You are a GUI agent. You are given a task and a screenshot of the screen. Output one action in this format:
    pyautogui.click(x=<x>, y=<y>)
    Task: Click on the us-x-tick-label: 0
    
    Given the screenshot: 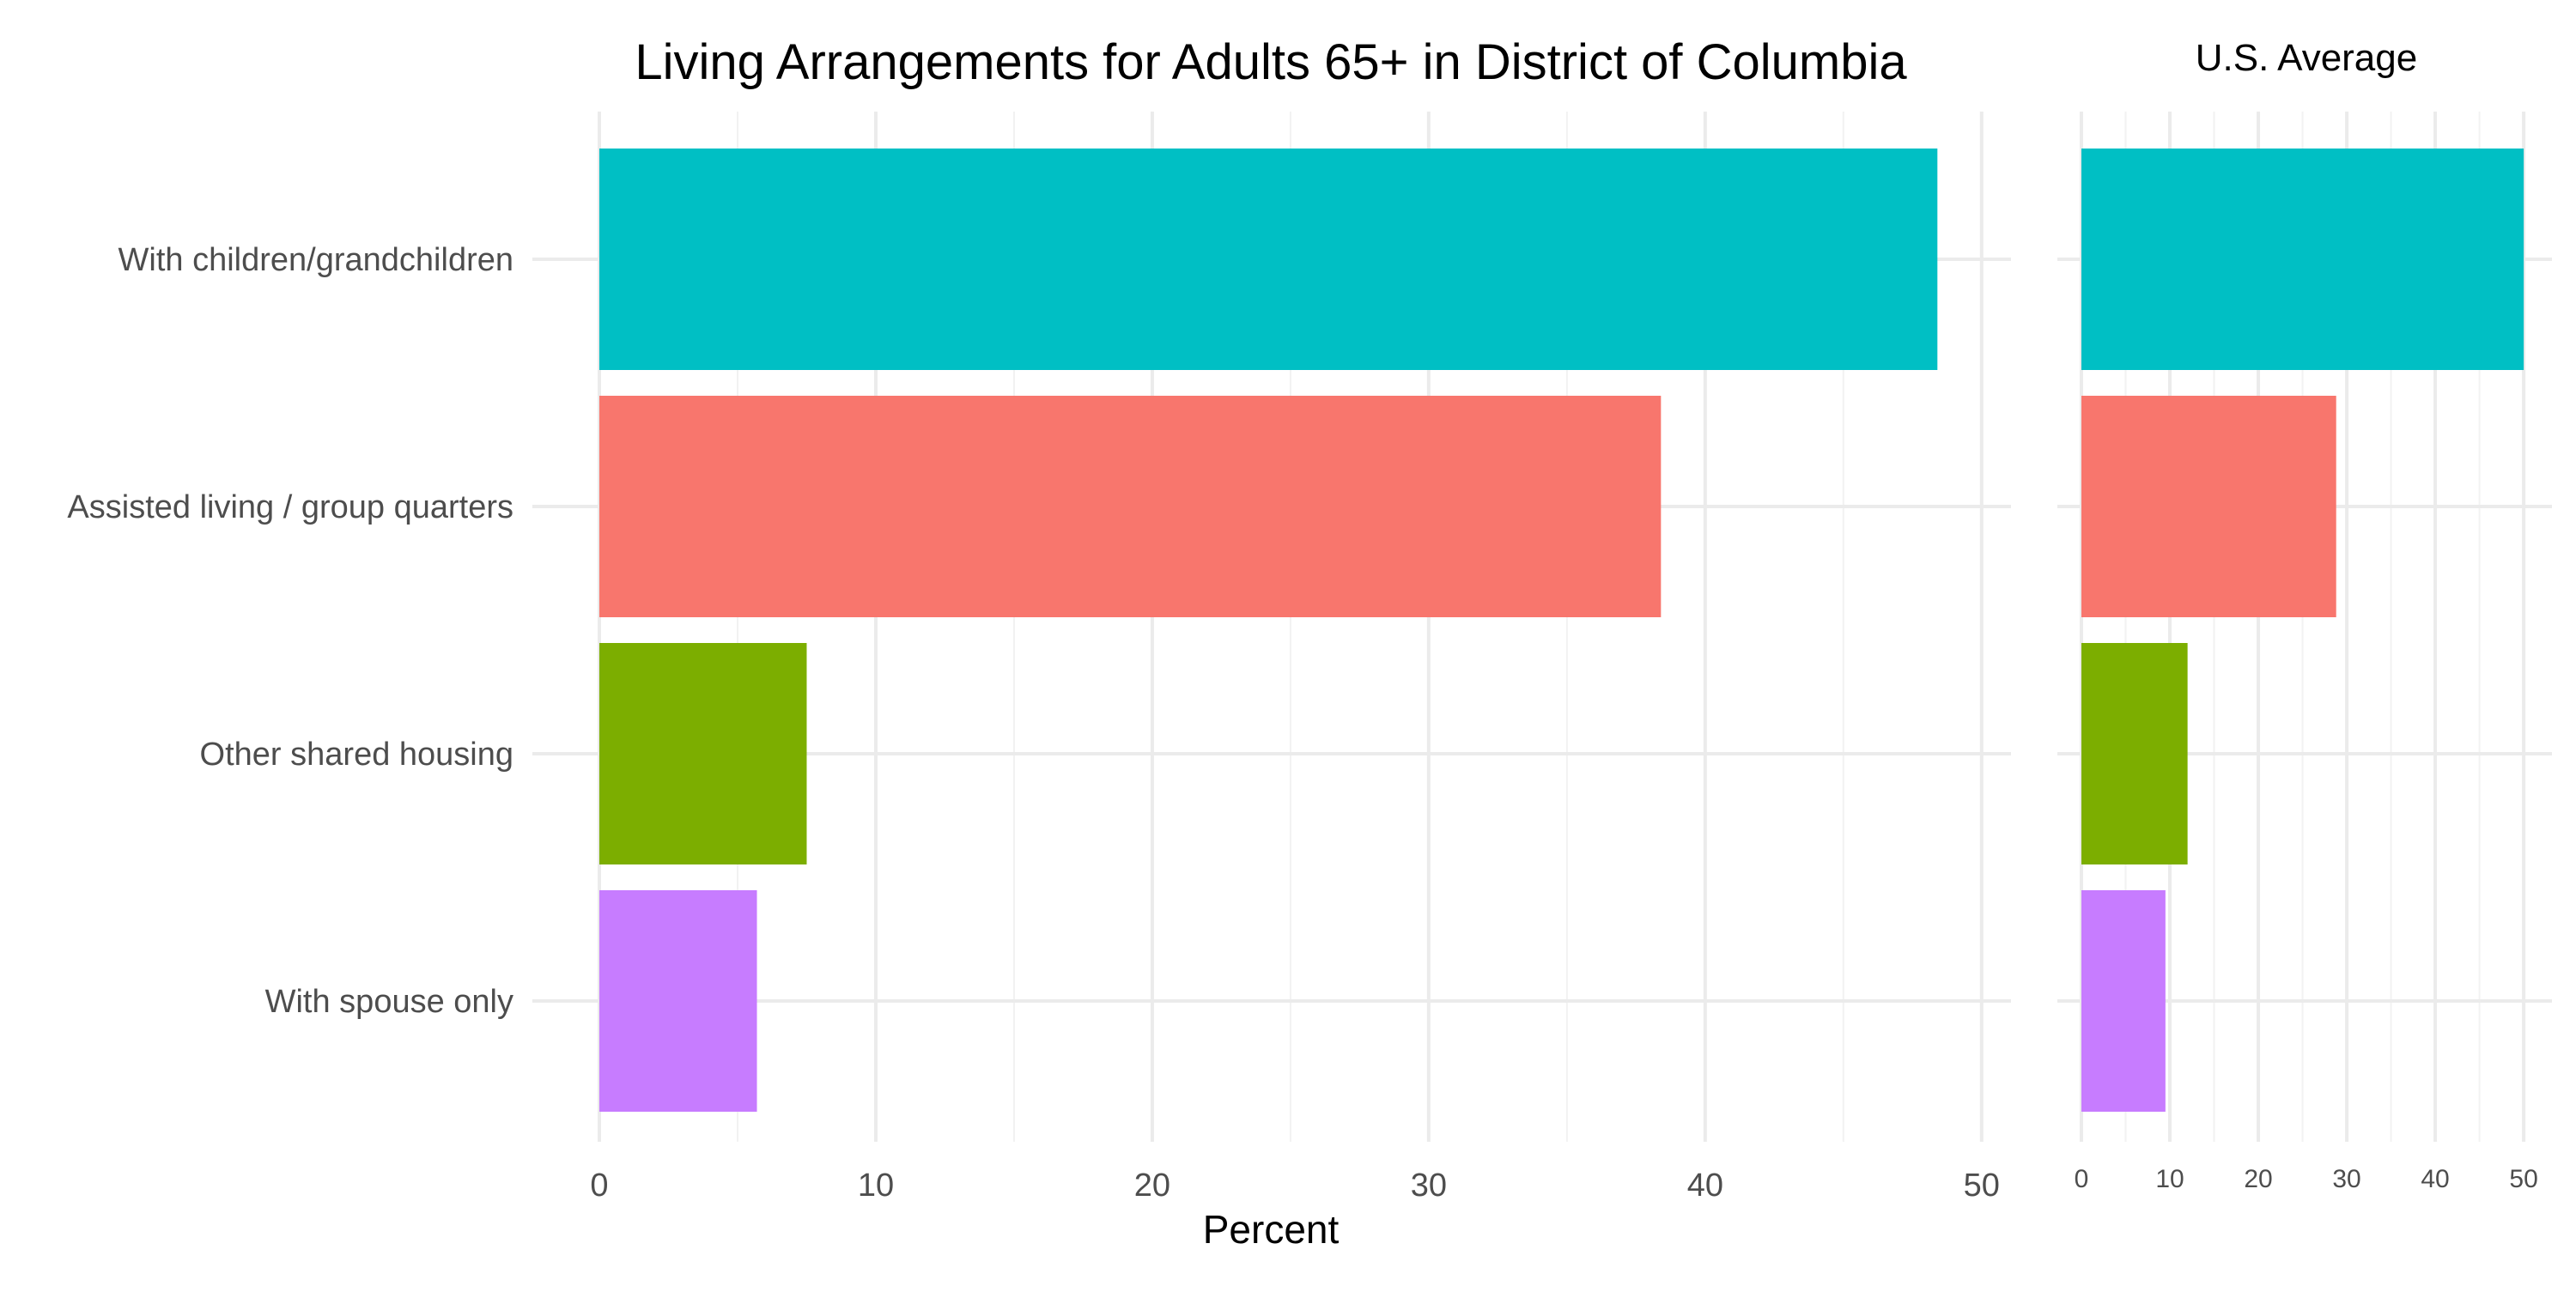 What is the action you would take?
    pyautogui.click(x=2082, y=1179)
    